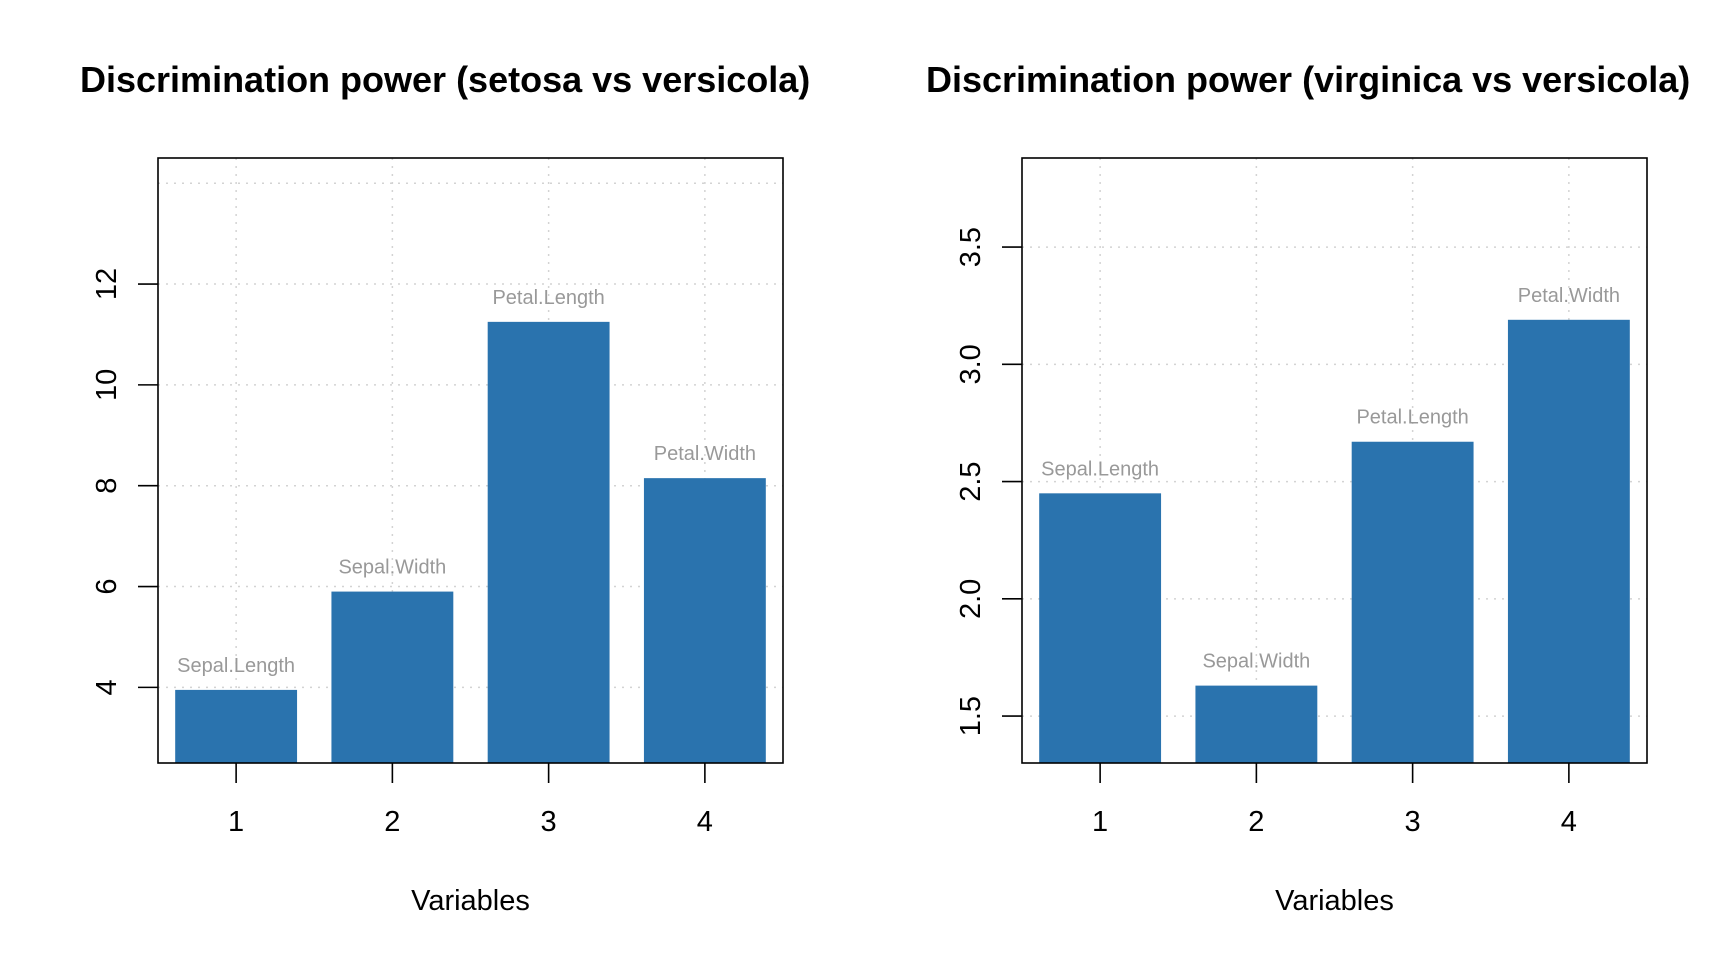 This screenshot has height=960, width=1728. I want to click on y-tick-label: 10, so click(107, 385).